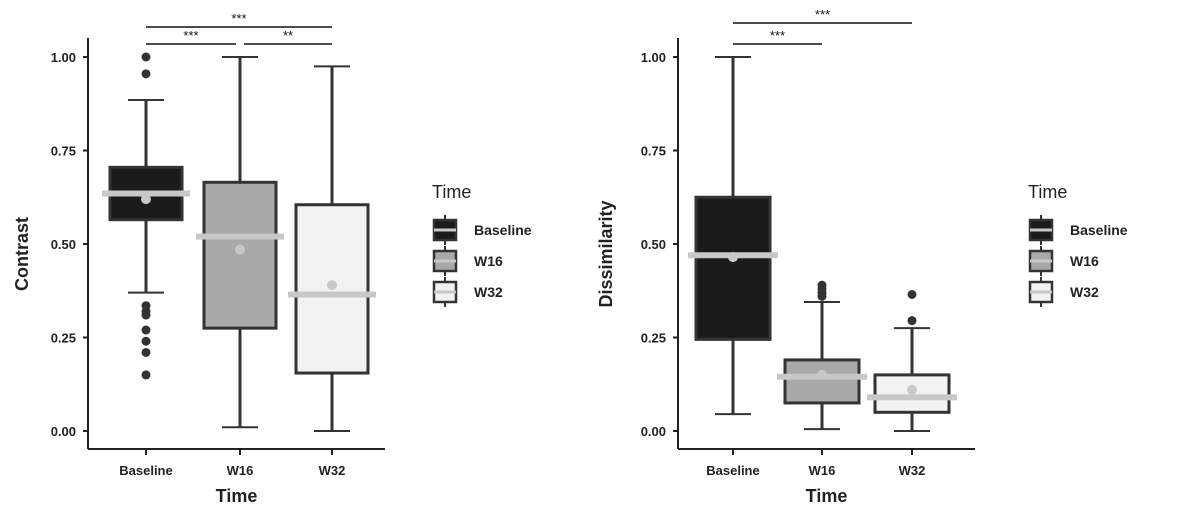 Image resolution: width=1181 pixels, height=522 pixels. Describe the element at coordinates (733, 268) in the screenshot. I see `box-baseline` at that location.